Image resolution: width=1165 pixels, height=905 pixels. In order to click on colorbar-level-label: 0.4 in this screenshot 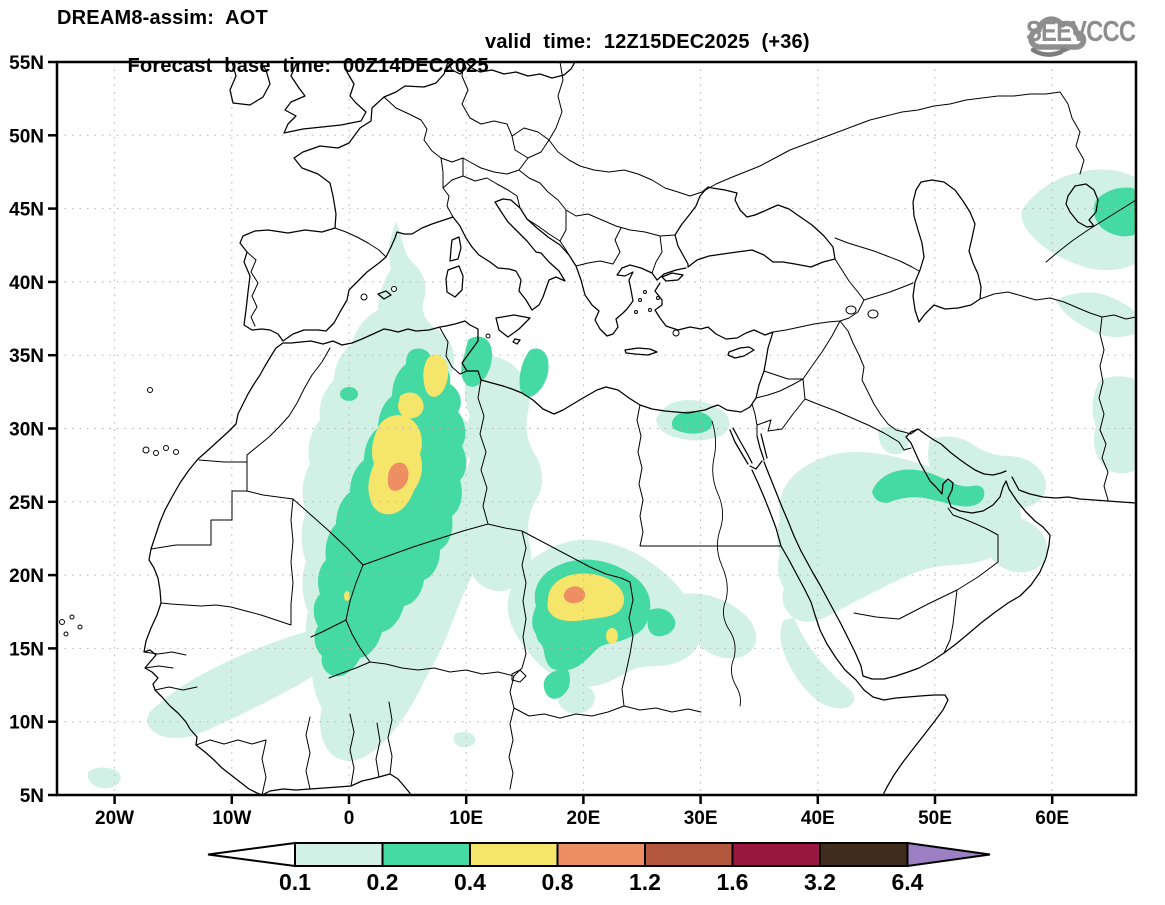, I will do `click(470, 882)`.